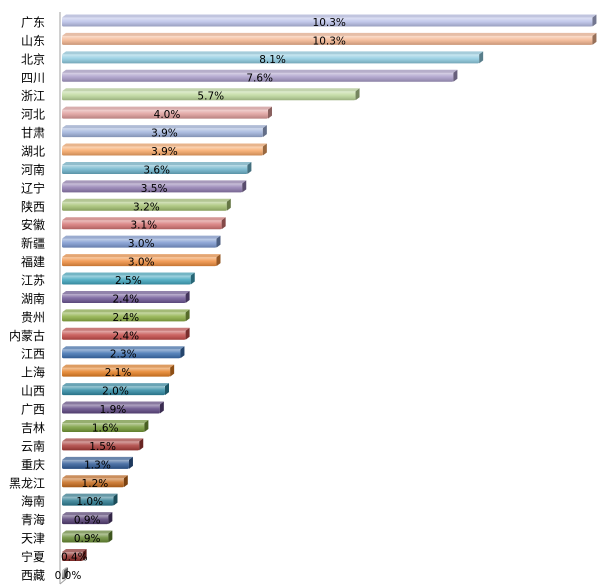 Image resolution: width=601 pixels, height=587 pixels. I want to click on category-label: 陕西, so click(33, 206).